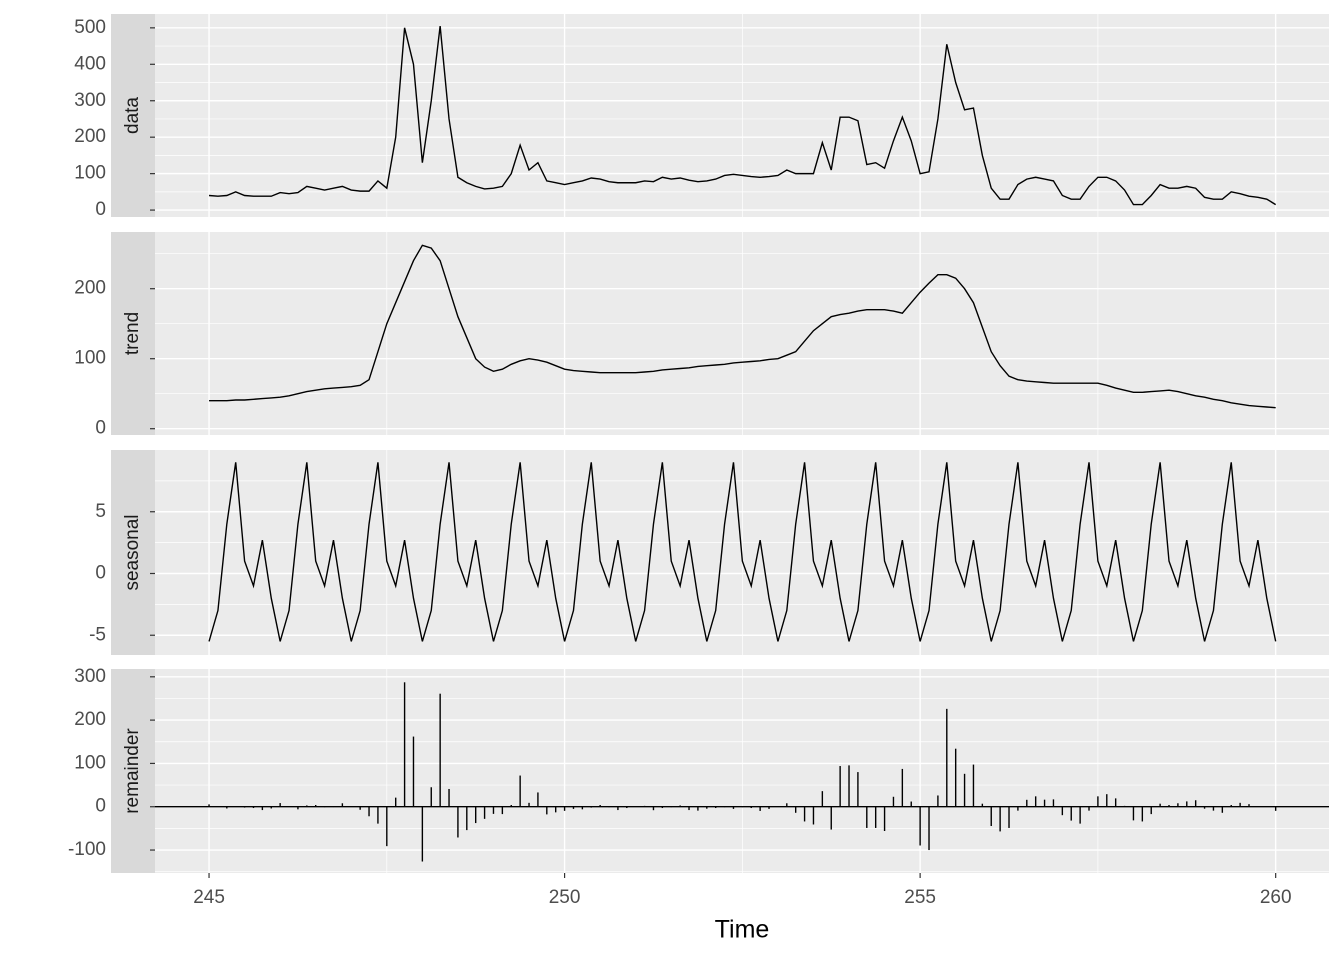  I want to click on x-axis-label: Time, so click(742, 930).